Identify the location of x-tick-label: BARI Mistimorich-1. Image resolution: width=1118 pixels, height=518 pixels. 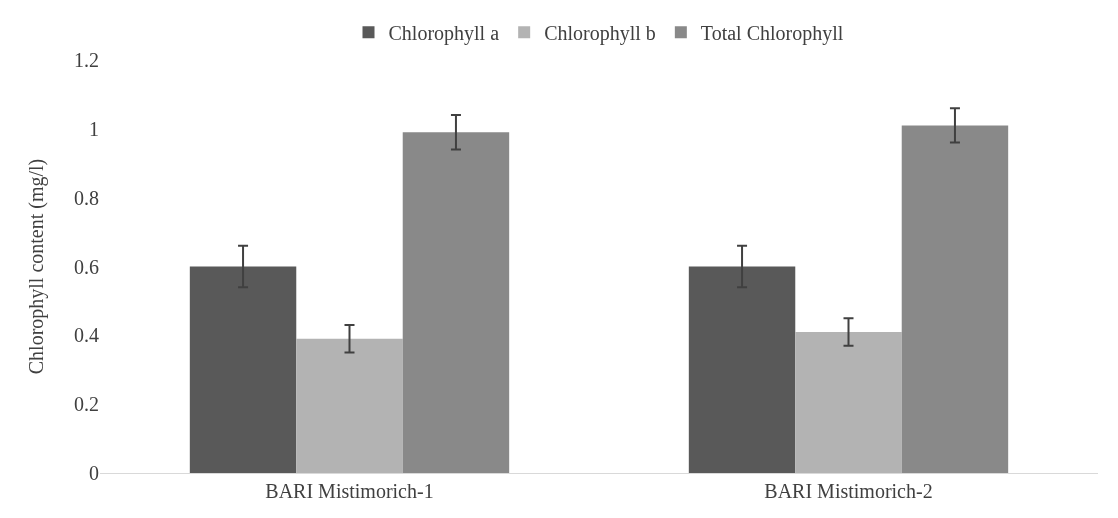
(349, 491).